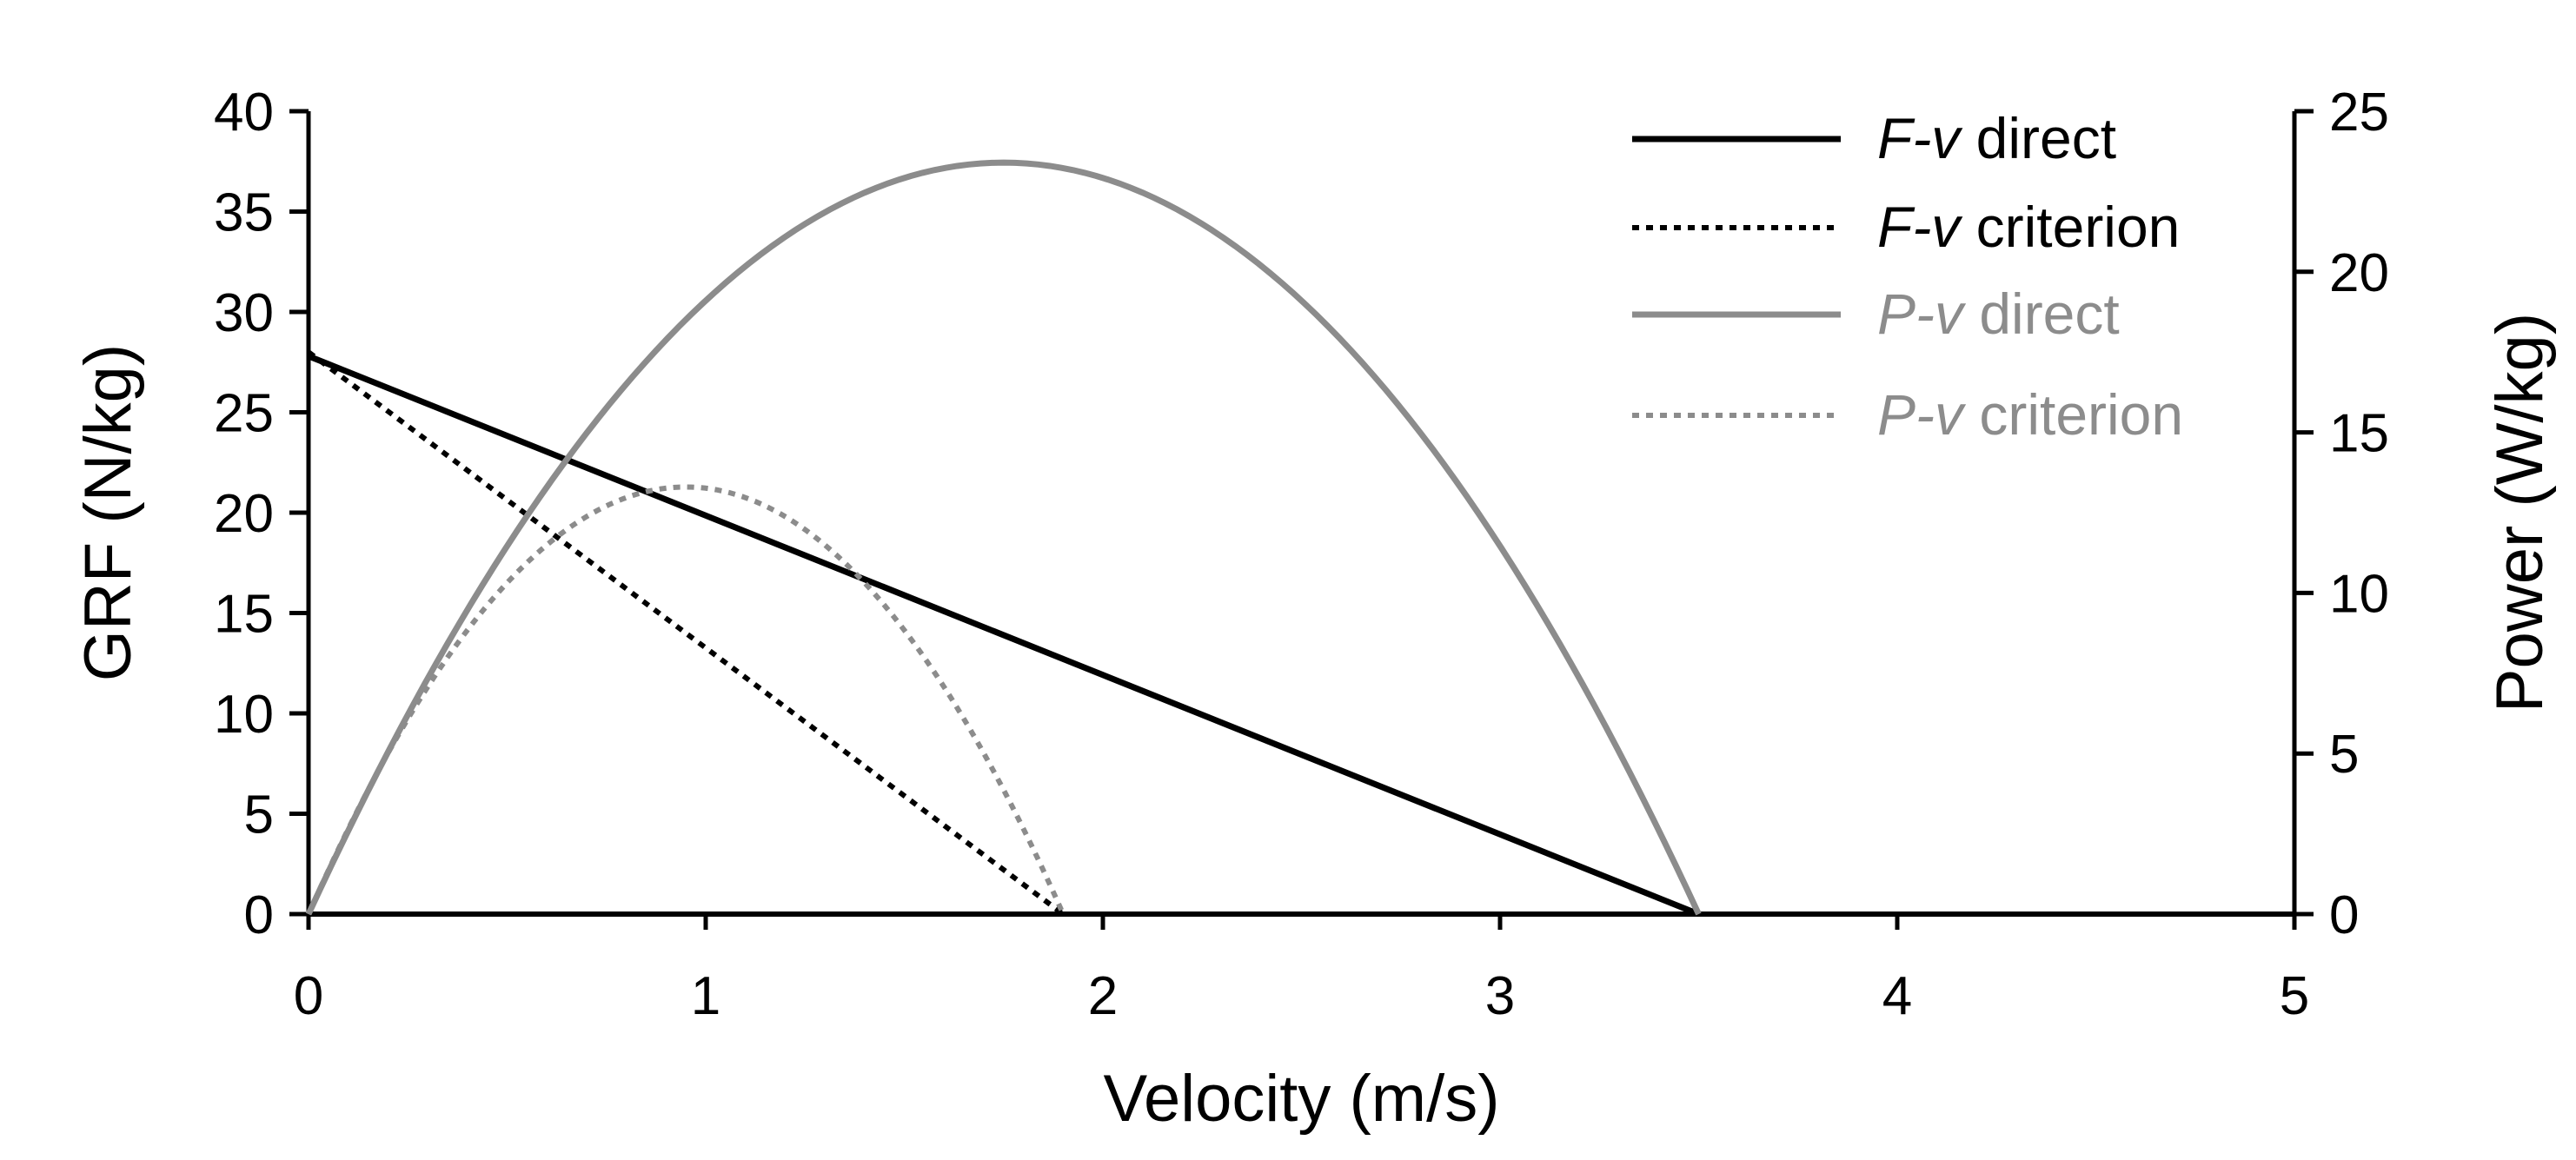  I want to click on y-axis-title: GRF (N/kg), so click(108, 513).